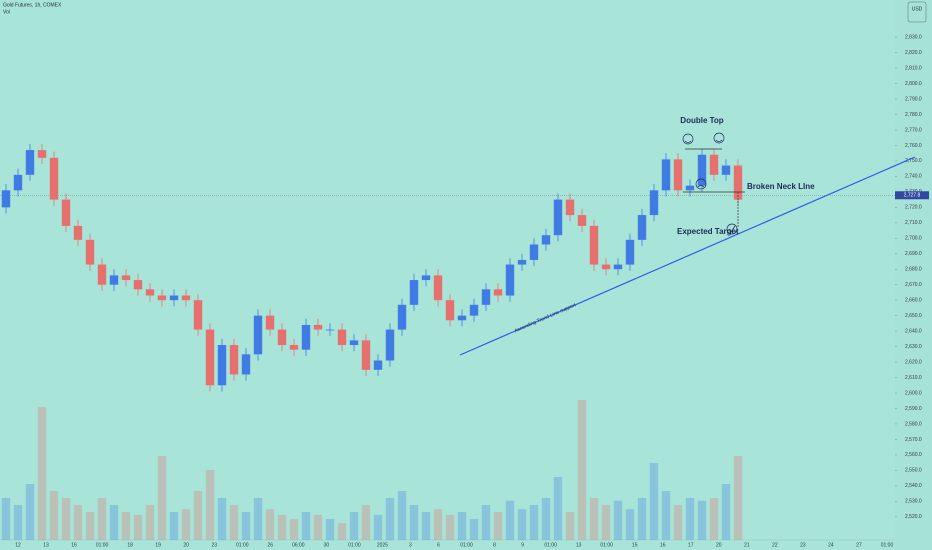 The width and height of the screenshot is (932, 550). I want to click on price-axis-bg, so click(913, 275).